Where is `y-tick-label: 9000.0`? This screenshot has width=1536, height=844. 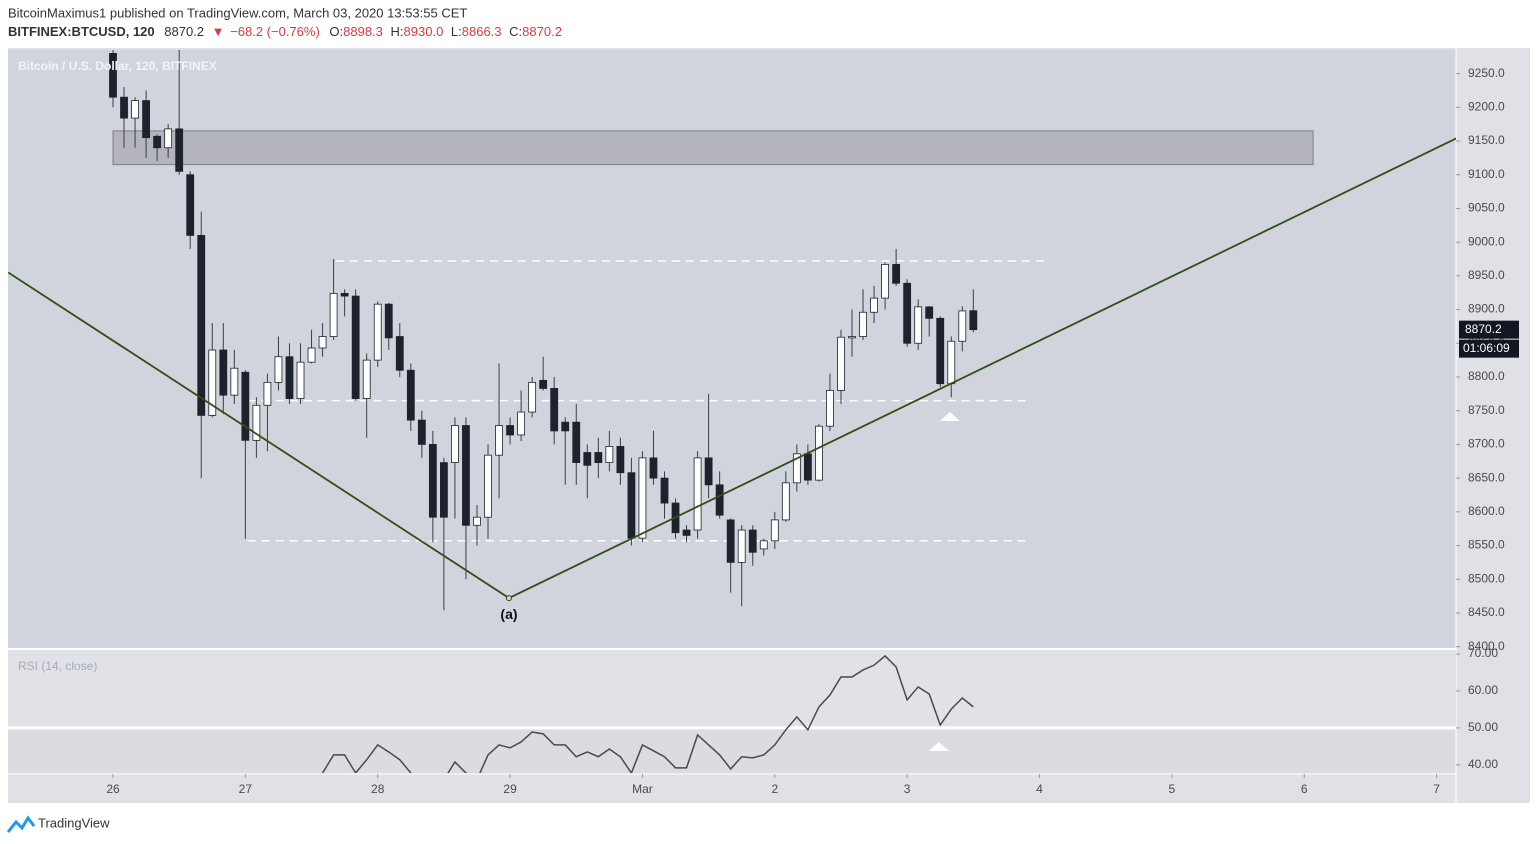 y-tick-label: 9000.0 is located at coordinates (1486, 241).